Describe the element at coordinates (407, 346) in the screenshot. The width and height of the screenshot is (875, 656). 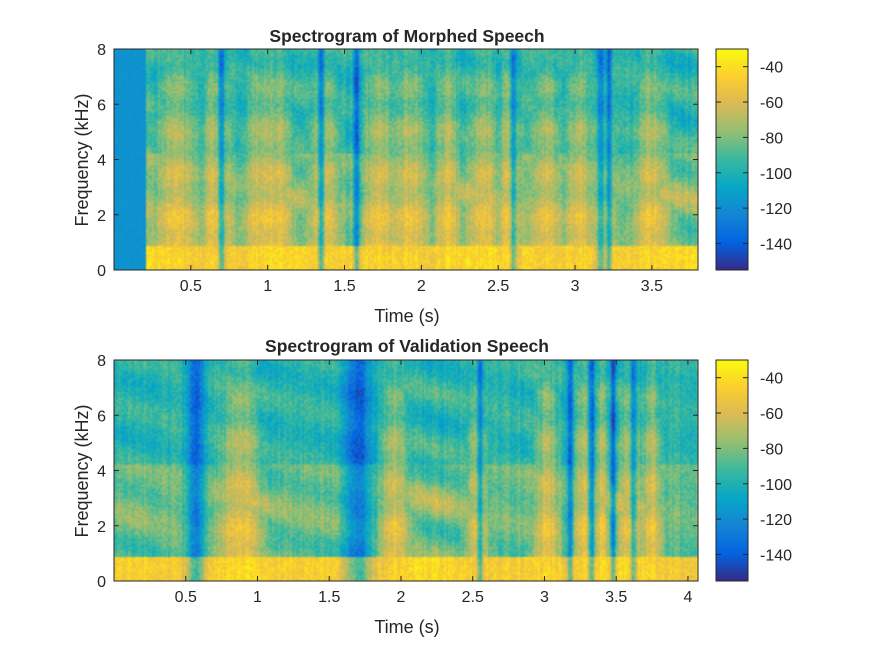
I see `chart-title: Spectrogram of Validation Speech` at that location.